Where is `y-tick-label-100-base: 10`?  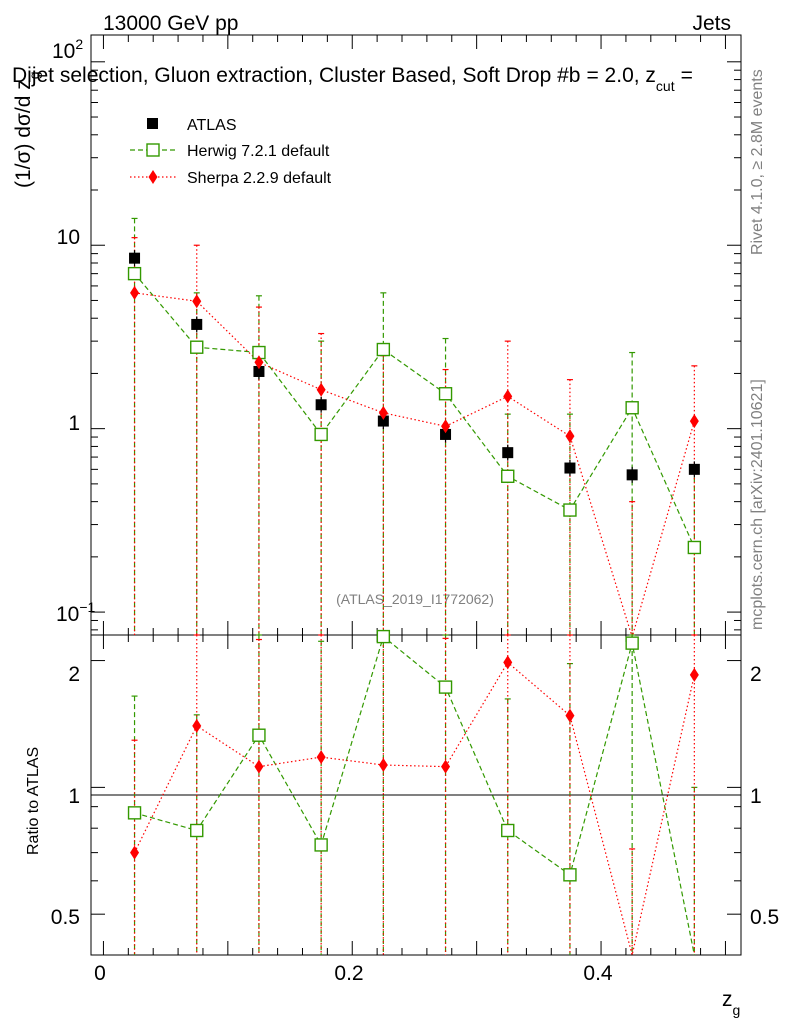
y-tick-label-100-base: 10 is located at coordinates (63, 51).